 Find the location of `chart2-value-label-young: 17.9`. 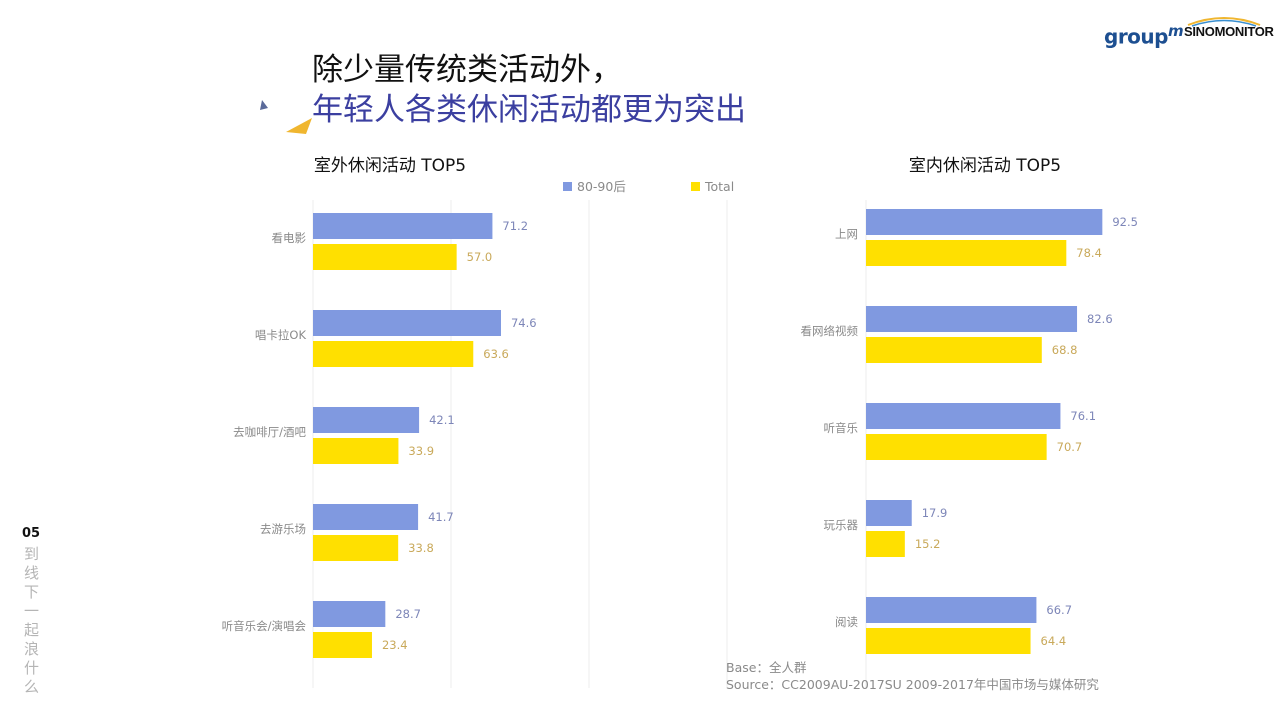

chart2-value-label-young: 17.9 is located at coordinates (935, 513).